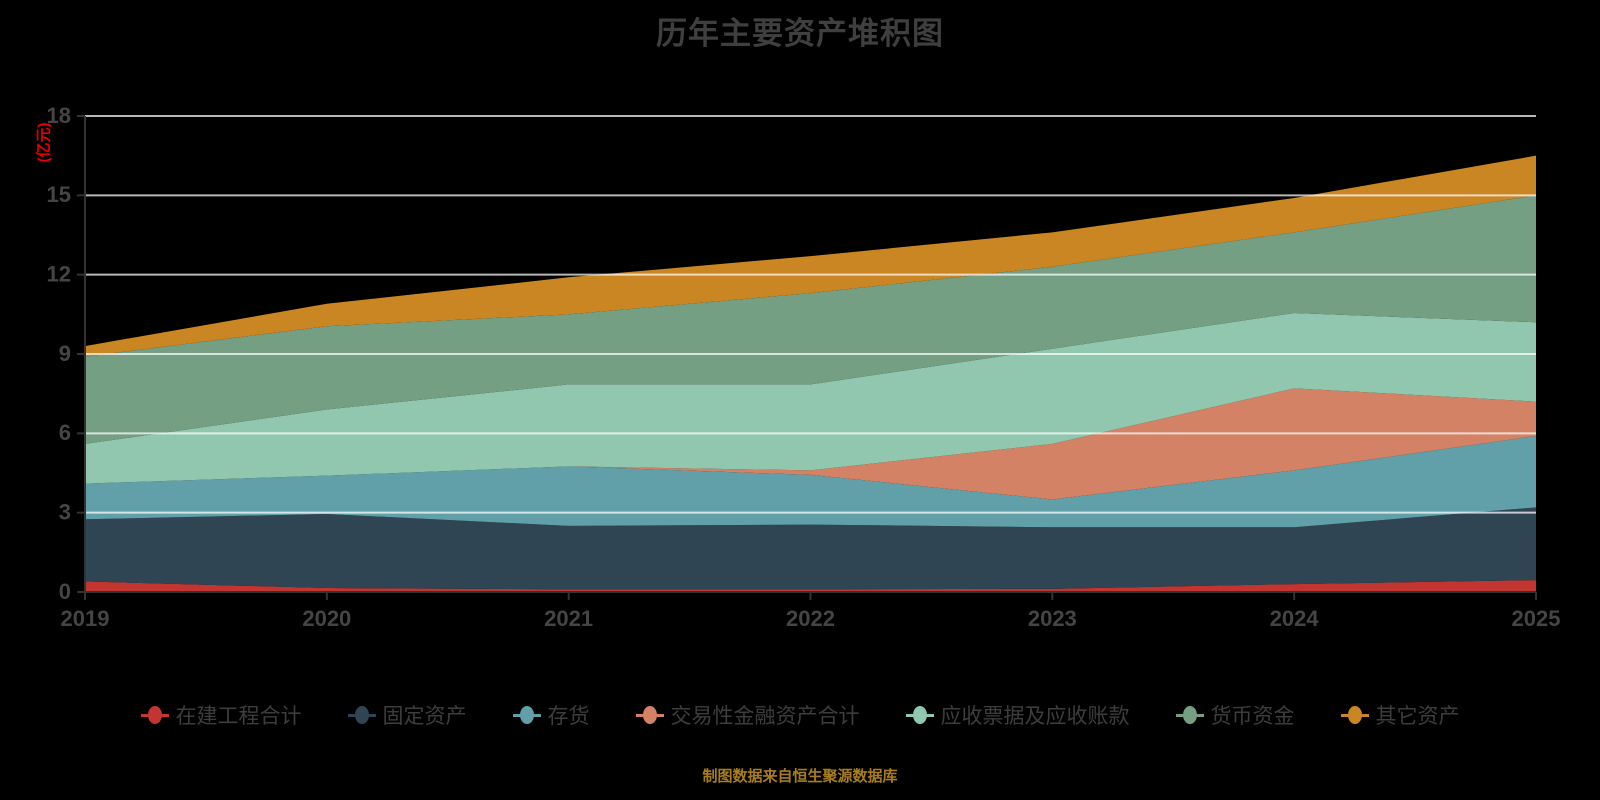 Image resolution: width=1600 pixels, height=800 pixels. What do you see at coordinates (65, 353) in the screenshot?
I see `y-axis-label: 9` at bounding box center [65, 353].